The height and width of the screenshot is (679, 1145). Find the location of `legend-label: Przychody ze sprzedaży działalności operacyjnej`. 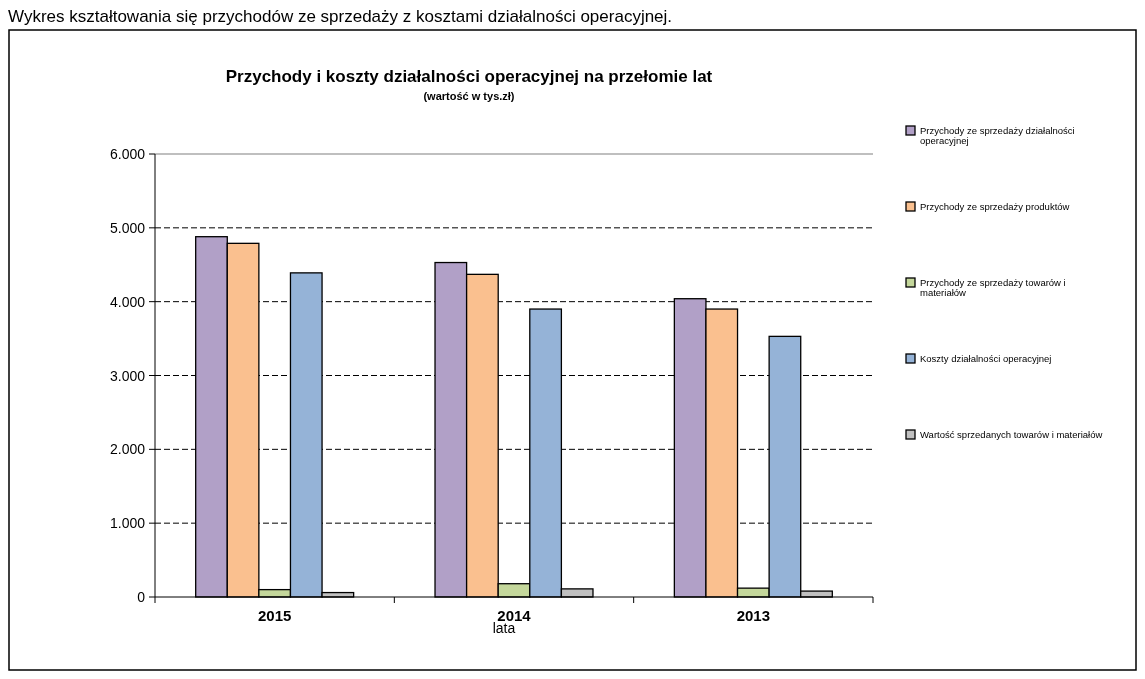

legend-label: Przychody ze sprzedaży działalności operacyjnej is located at coordinates (997, 135).